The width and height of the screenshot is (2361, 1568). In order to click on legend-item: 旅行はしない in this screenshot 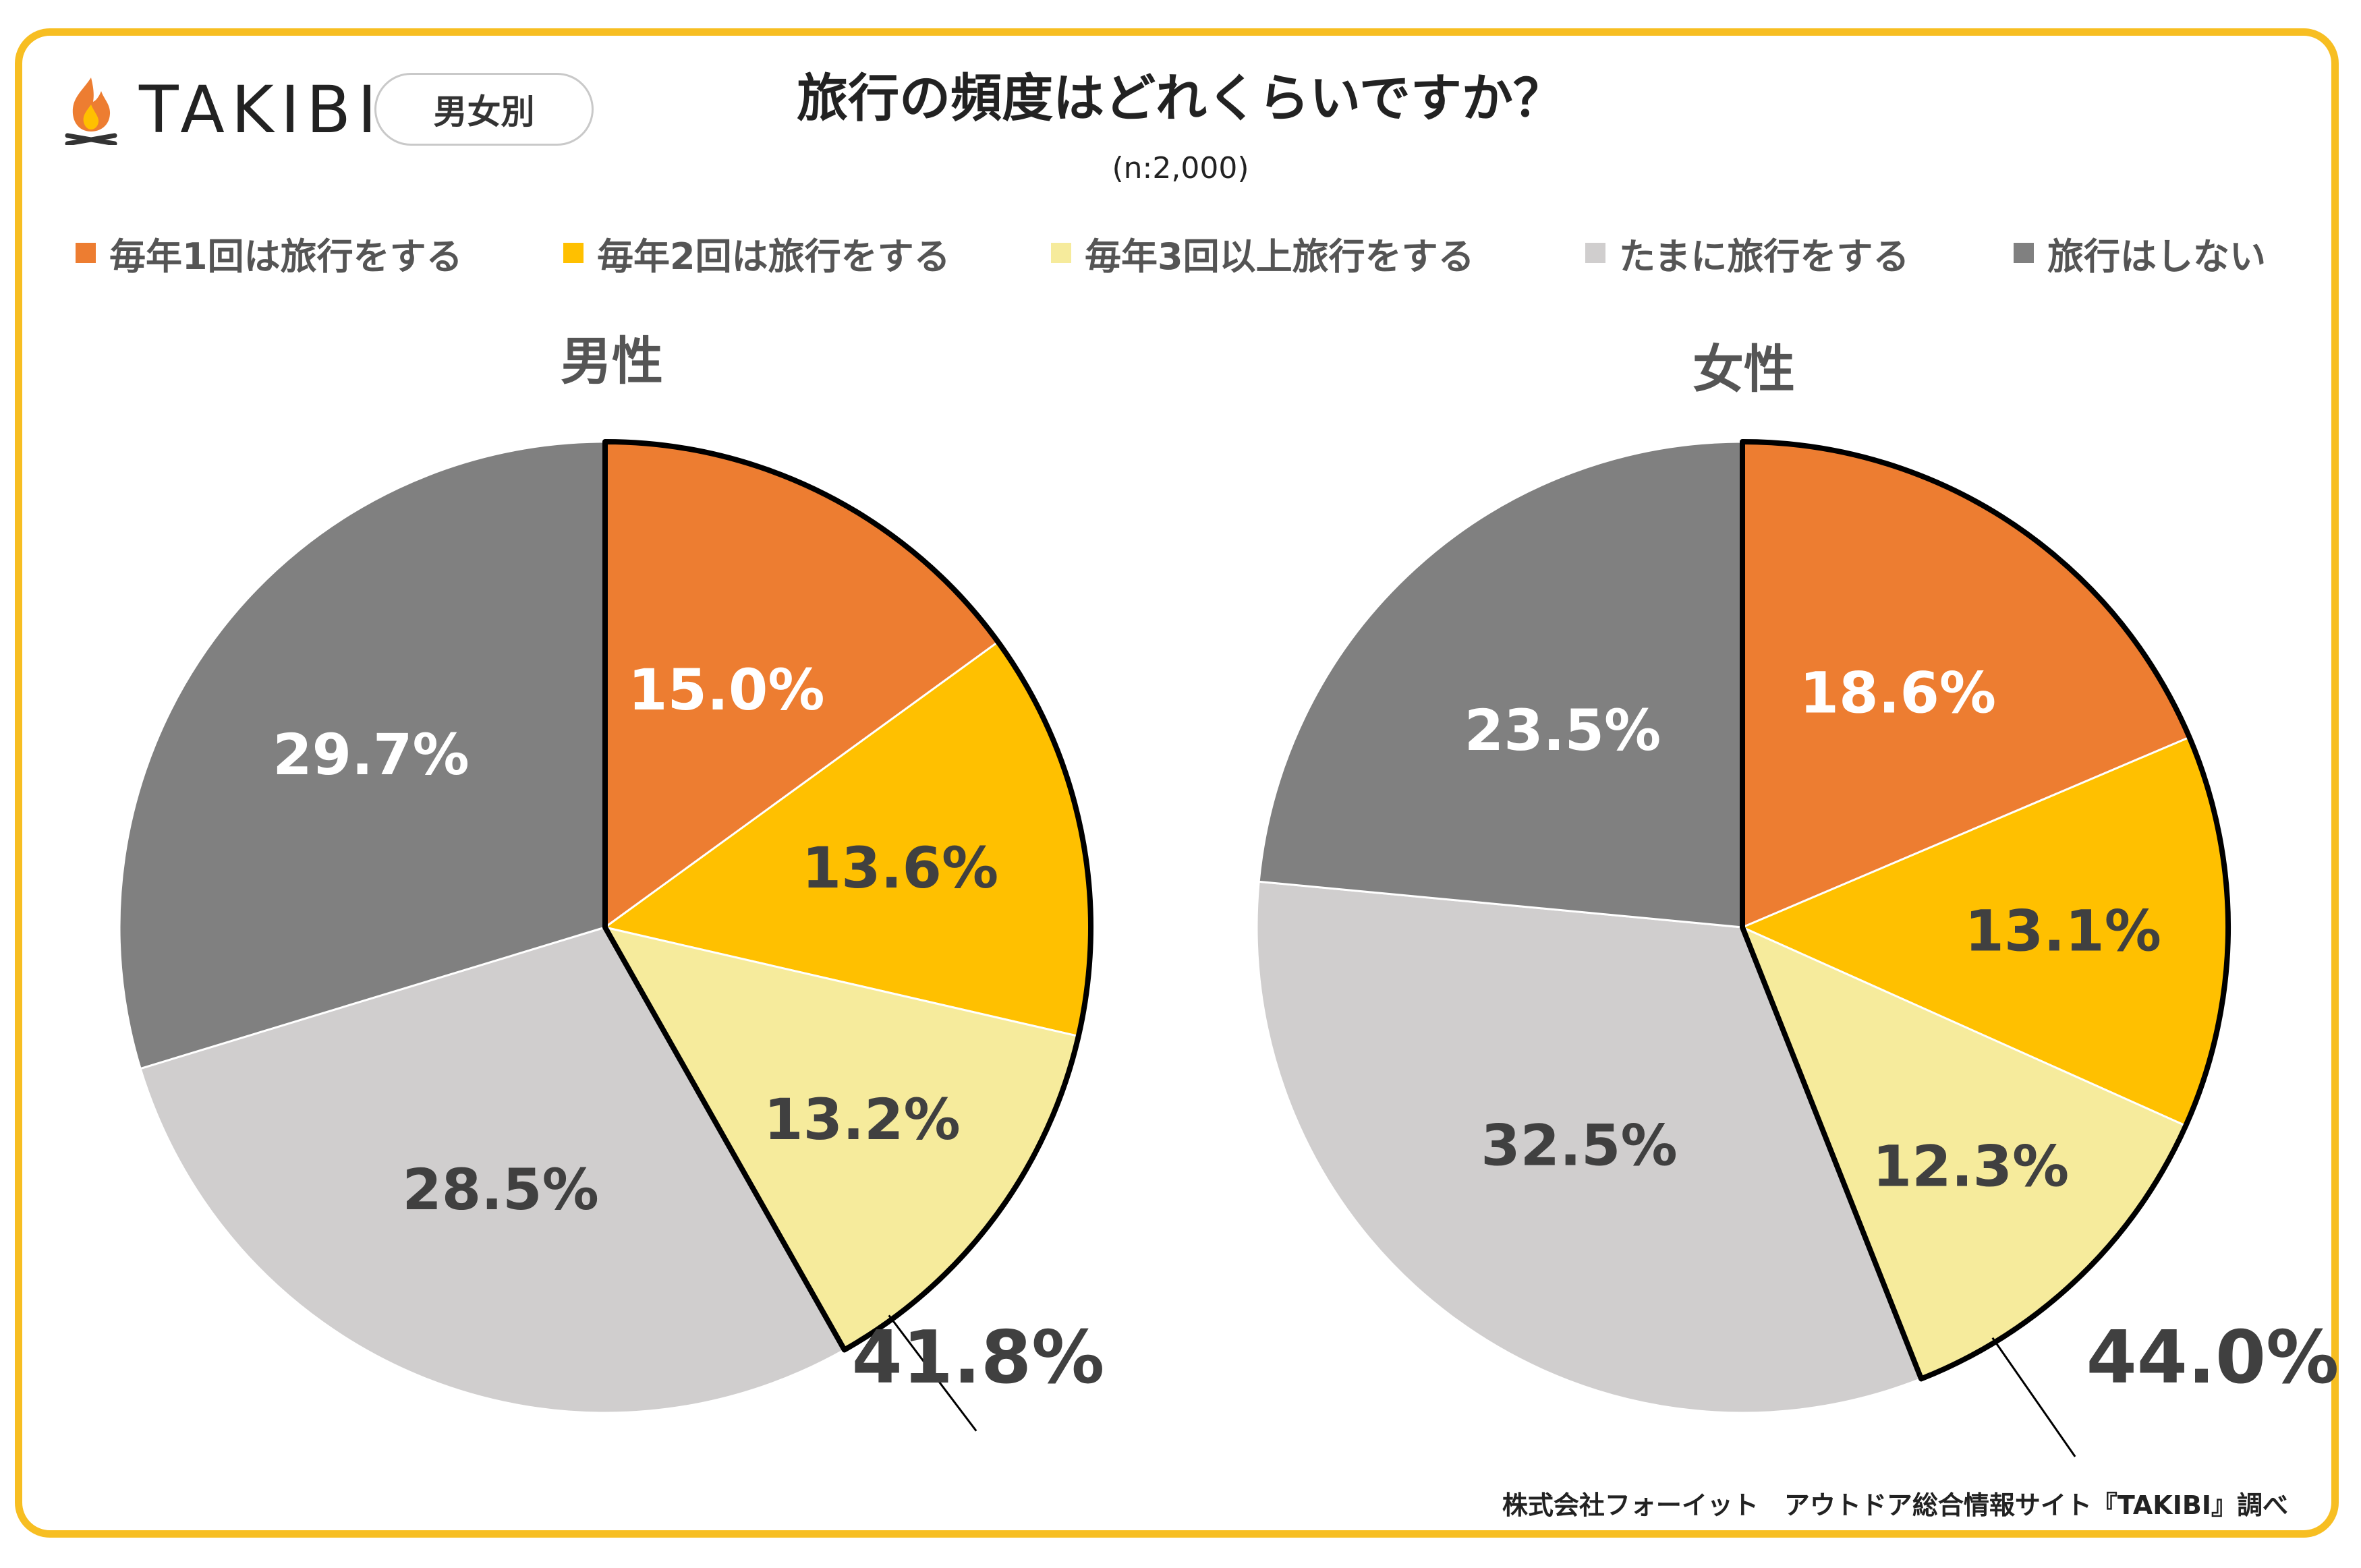, I will do `click(2140, 253)`.